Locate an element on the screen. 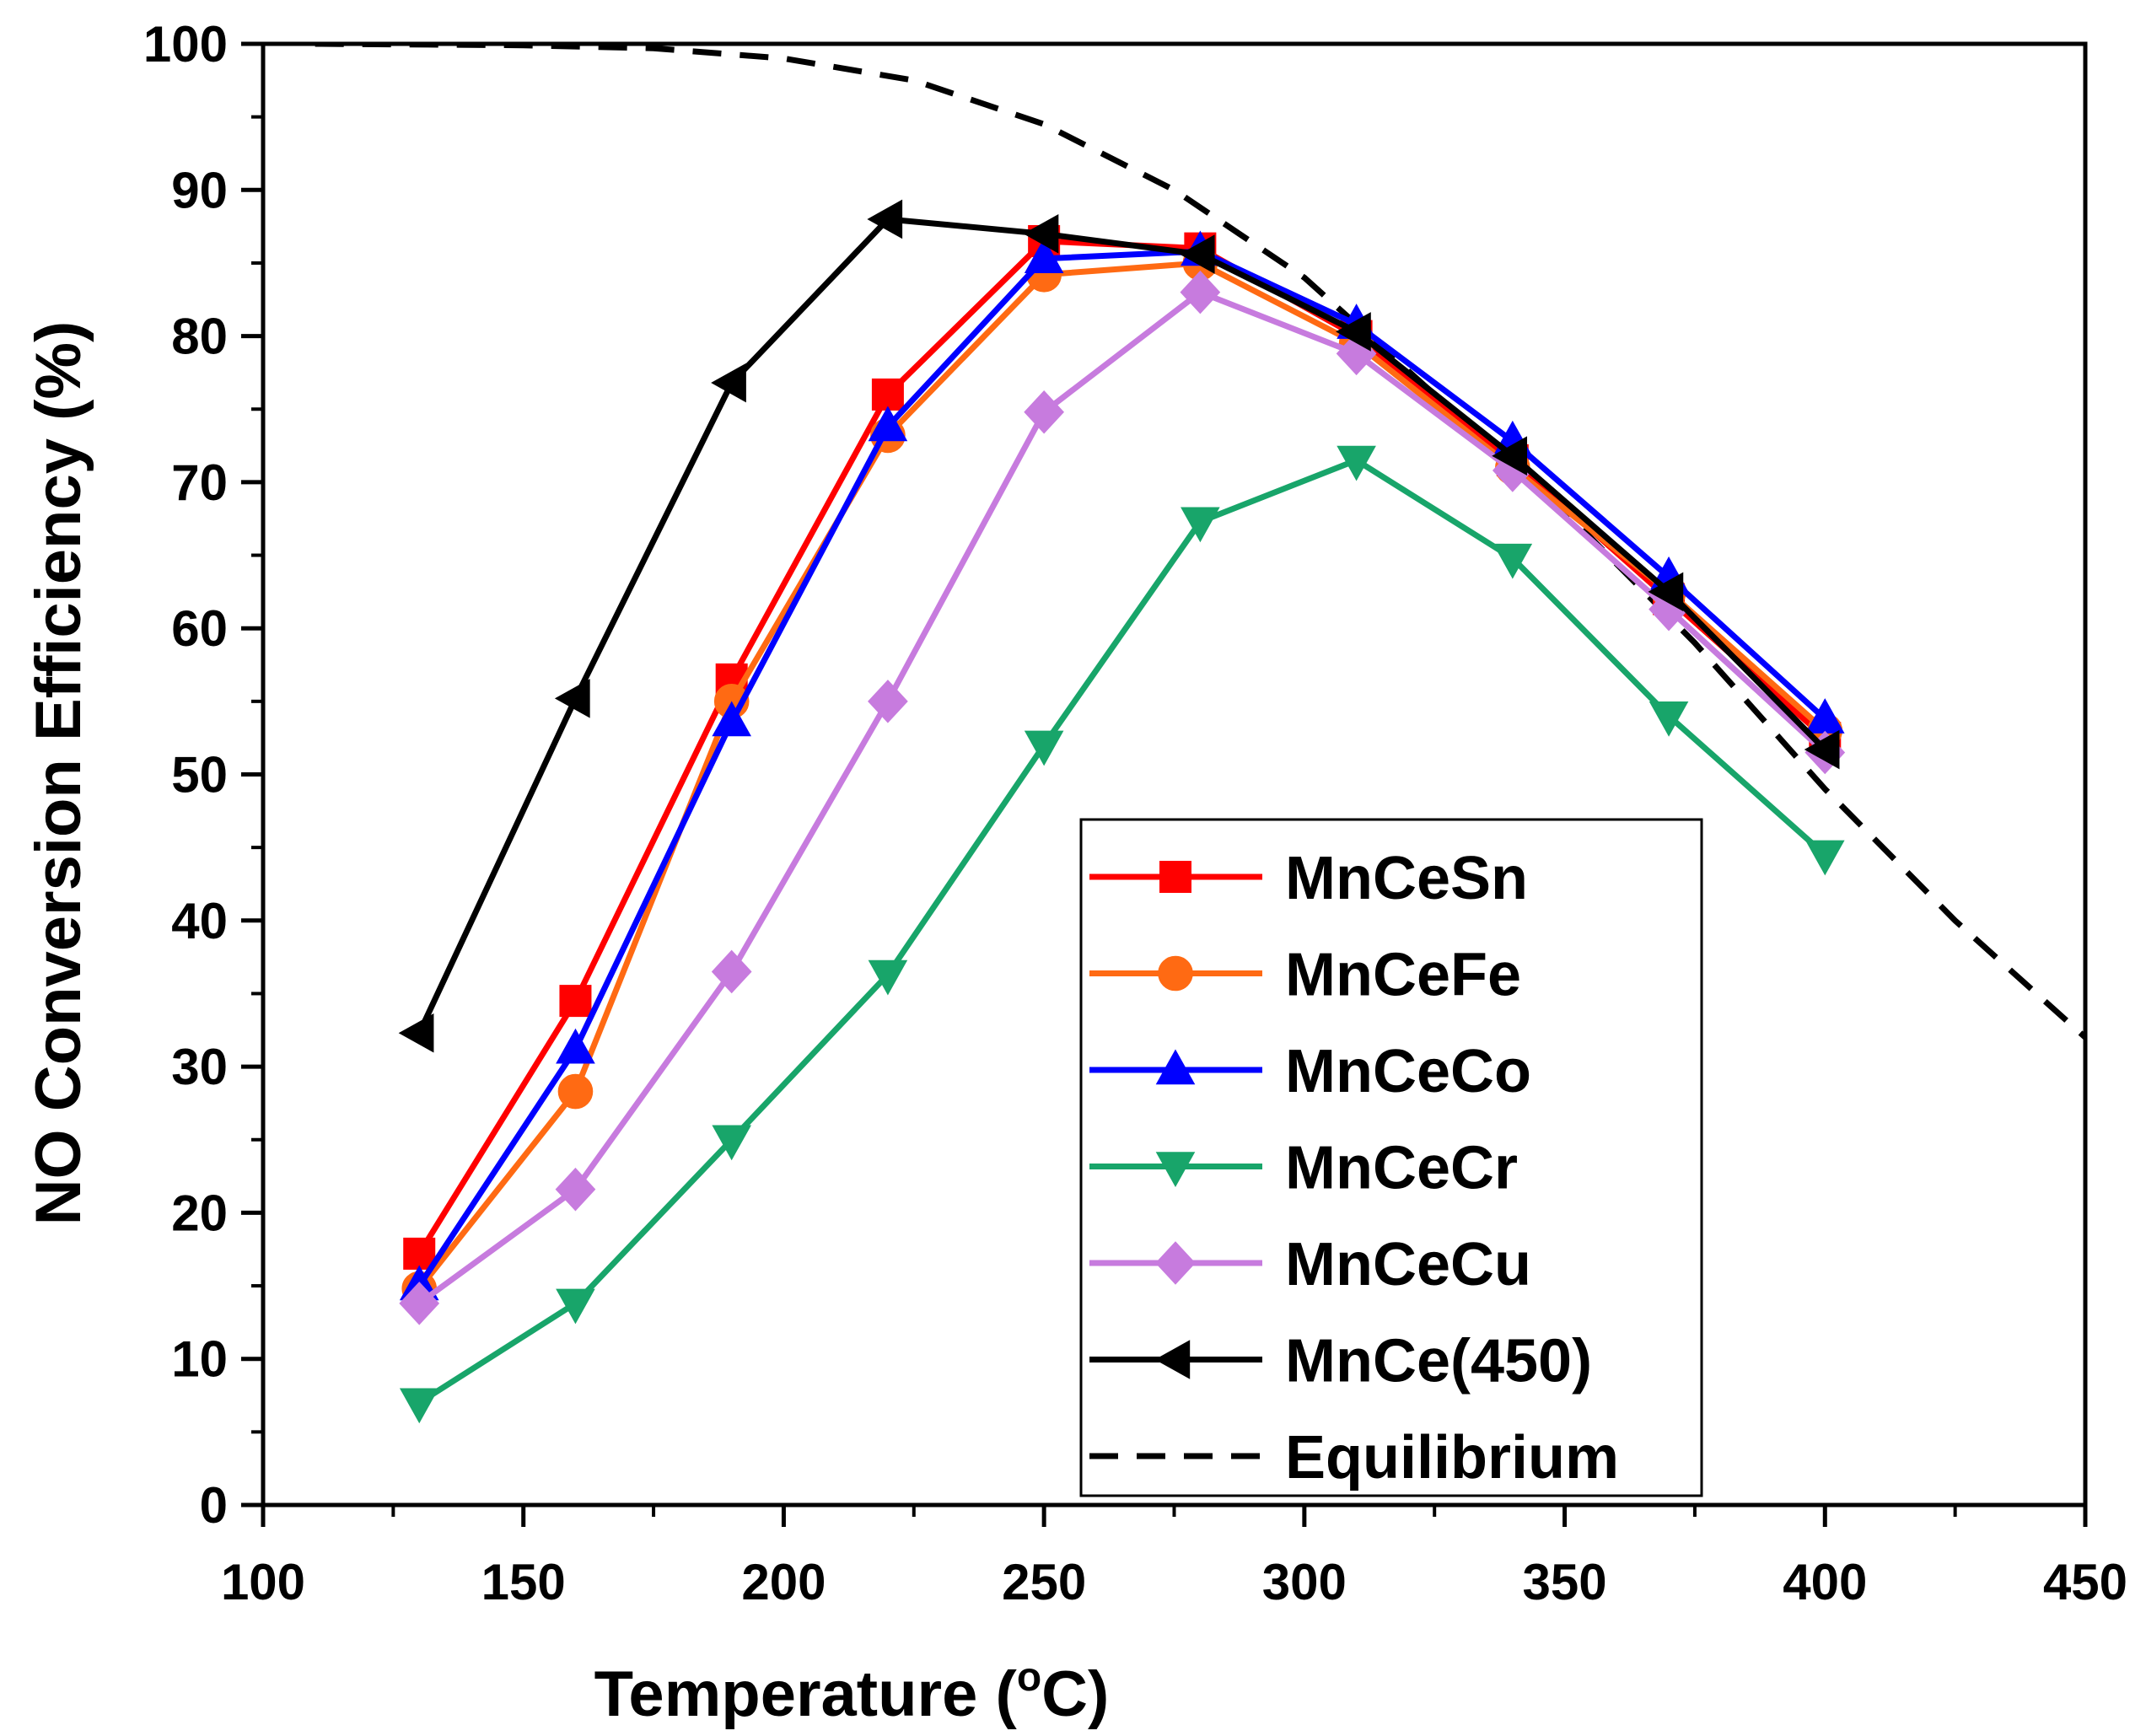 Image resolution: width=2146 pixels, height=1736 pixels. legend-item: Equilibrium is located at coordinates (1354, 1457).